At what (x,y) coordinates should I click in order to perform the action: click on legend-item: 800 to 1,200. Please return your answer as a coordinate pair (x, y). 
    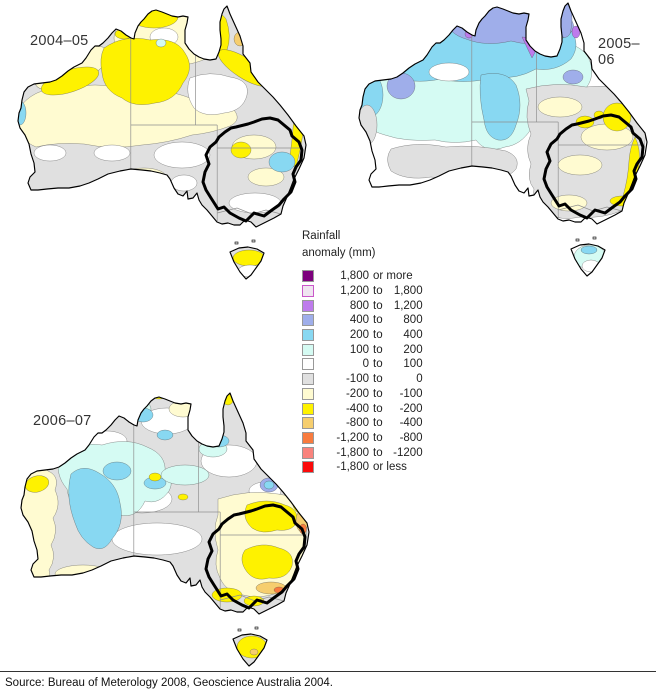
    Looking at the image, I should click on (392, 305).